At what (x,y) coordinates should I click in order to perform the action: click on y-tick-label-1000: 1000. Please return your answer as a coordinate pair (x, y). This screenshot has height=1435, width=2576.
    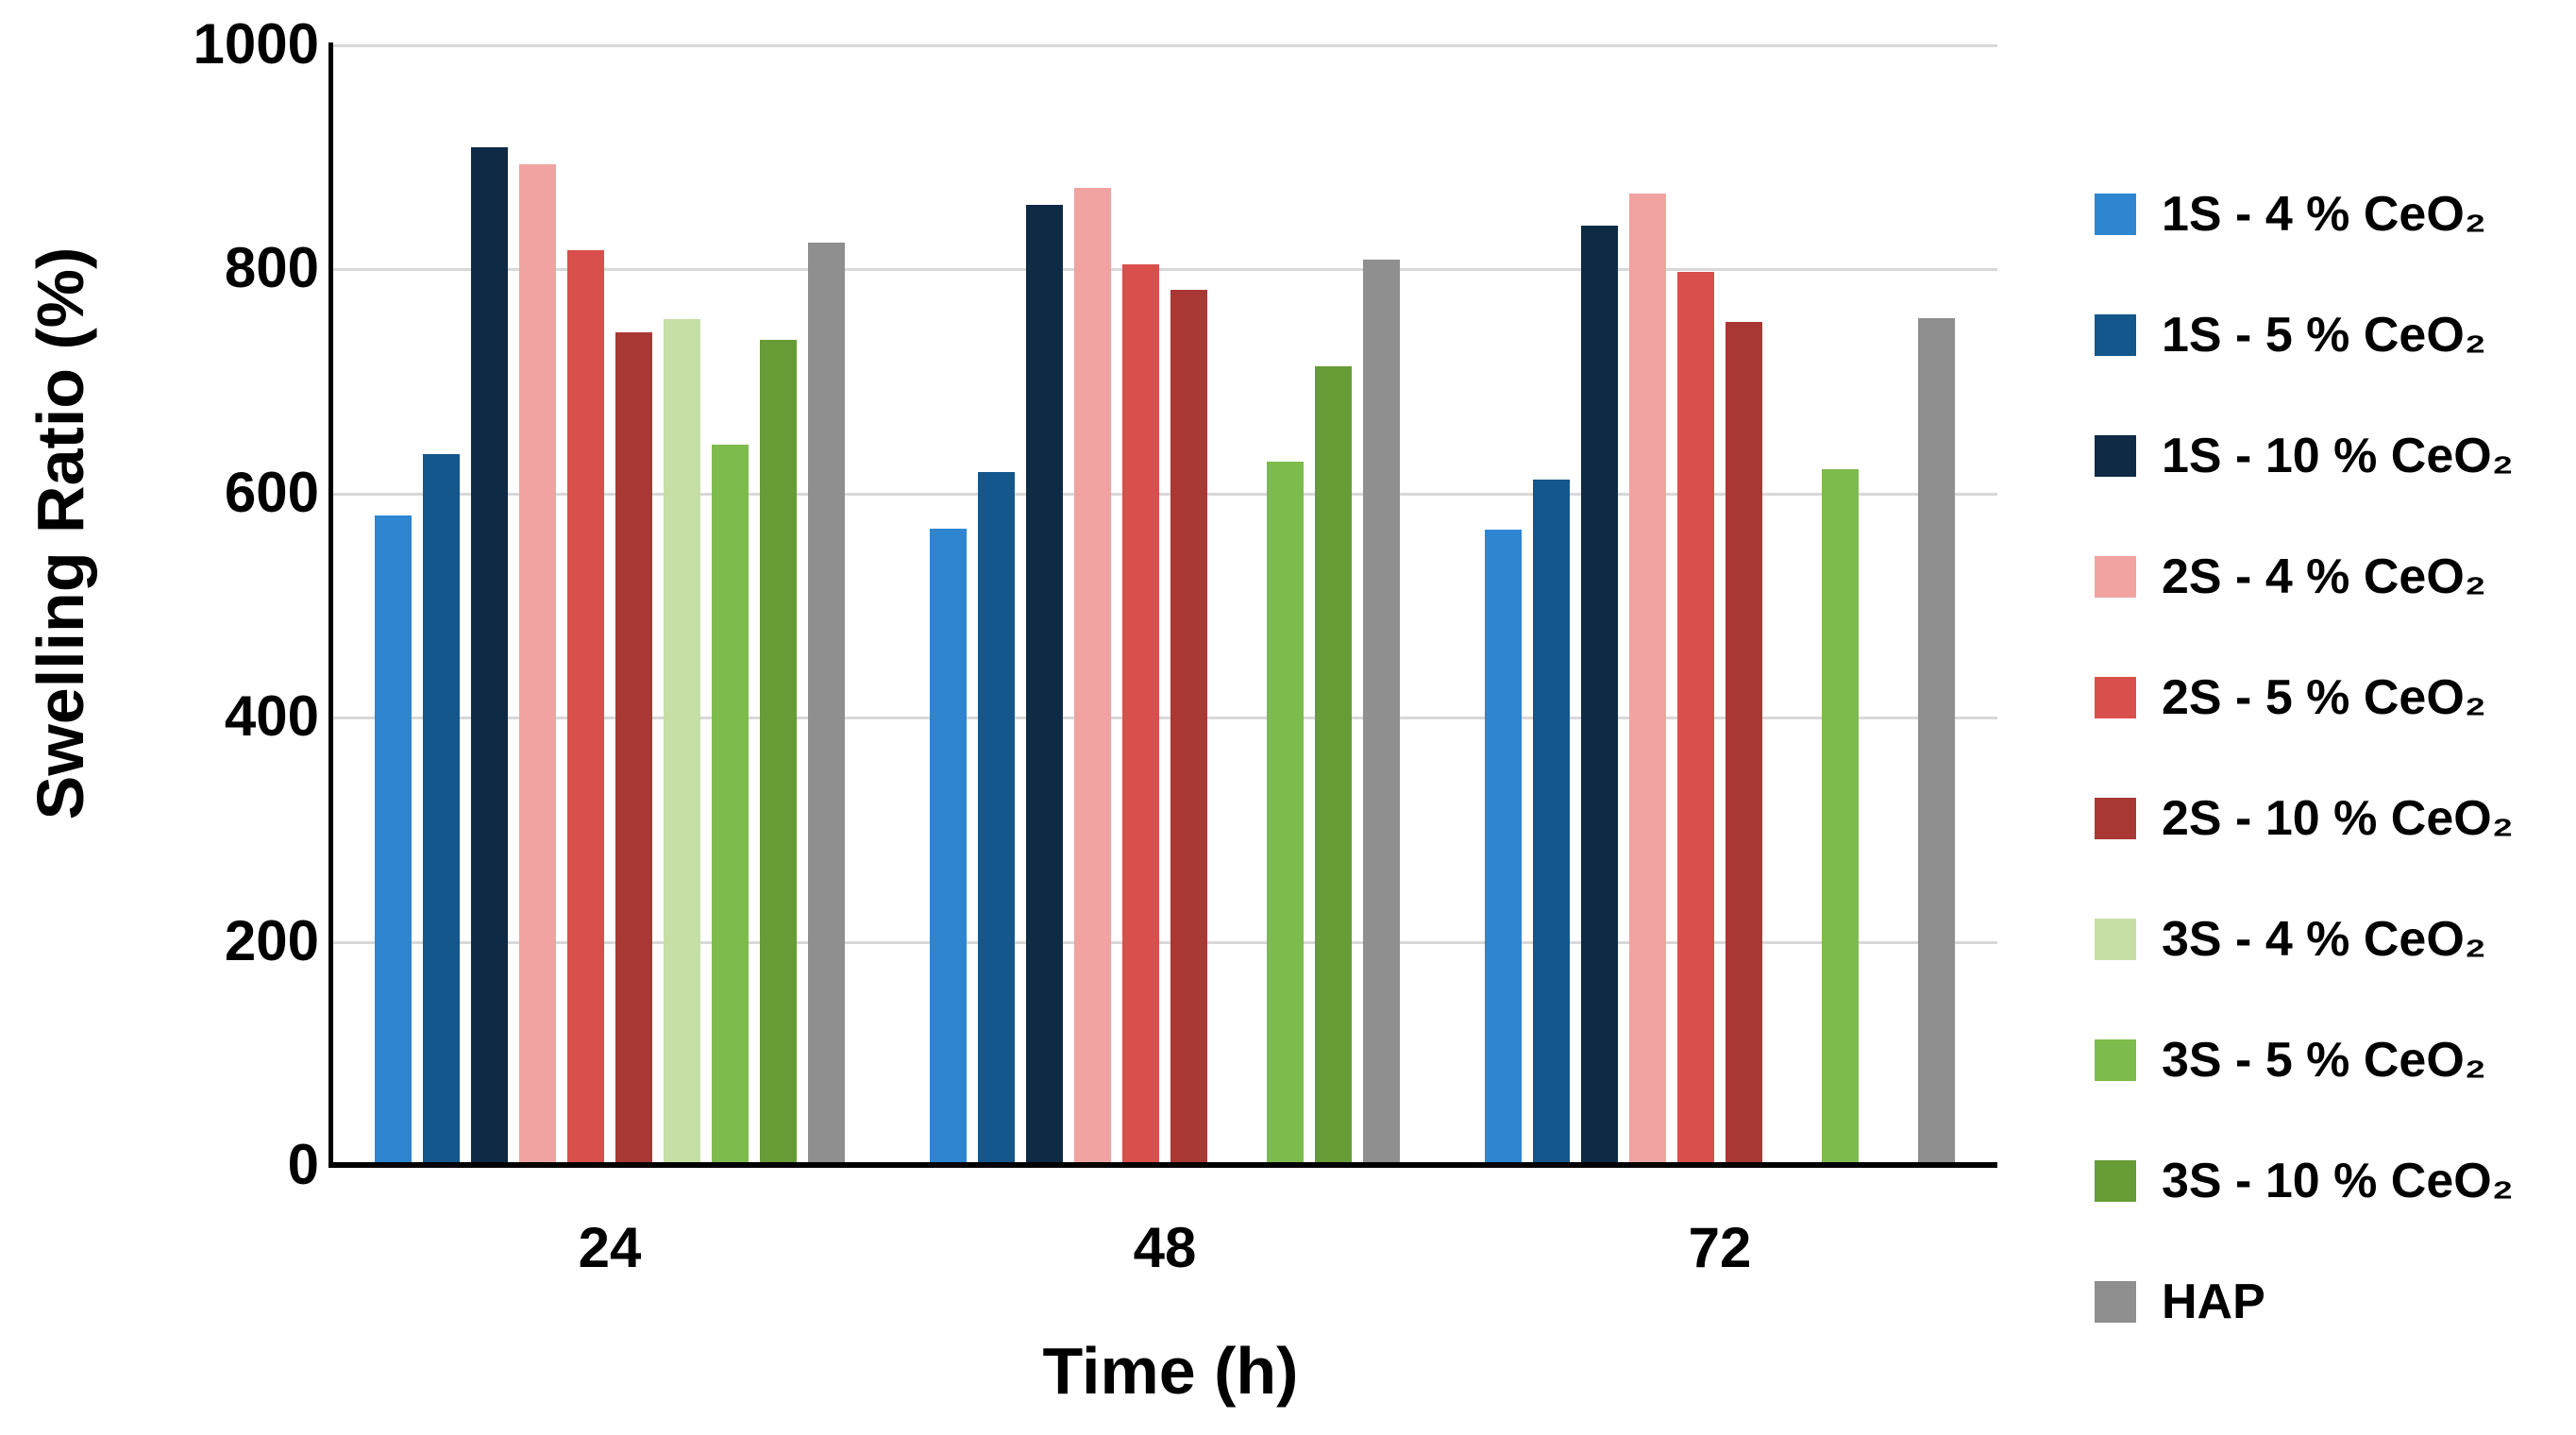
    Looking at the image, I should click on (256, 44).